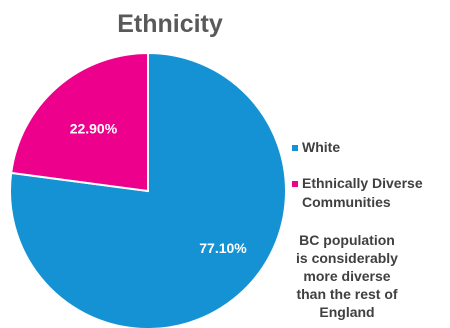  What do you see at coordinates (321, 147) in the screenshot?
I see `legend-label: White` at bounding box center [321, 147].